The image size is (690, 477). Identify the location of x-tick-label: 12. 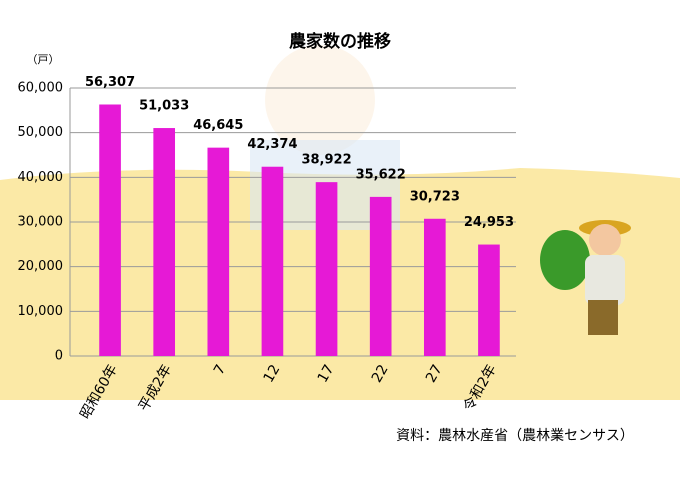
(272, 373).